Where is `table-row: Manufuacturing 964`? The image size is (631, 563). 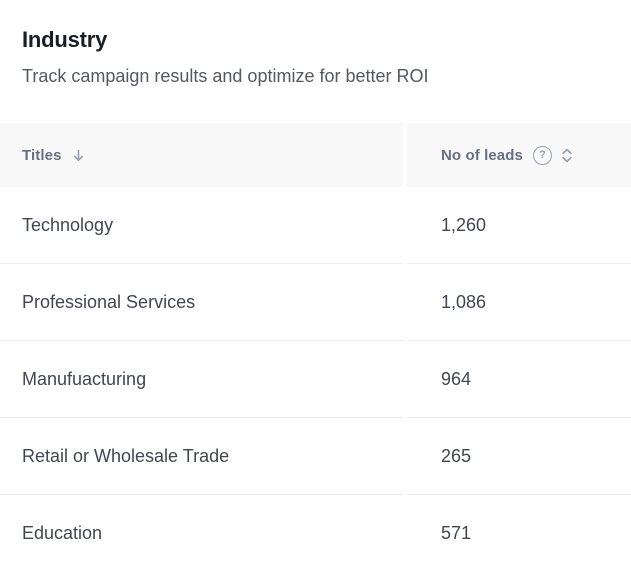
table-row: Manufuacturing 964 is located at coordinates (315, 379).